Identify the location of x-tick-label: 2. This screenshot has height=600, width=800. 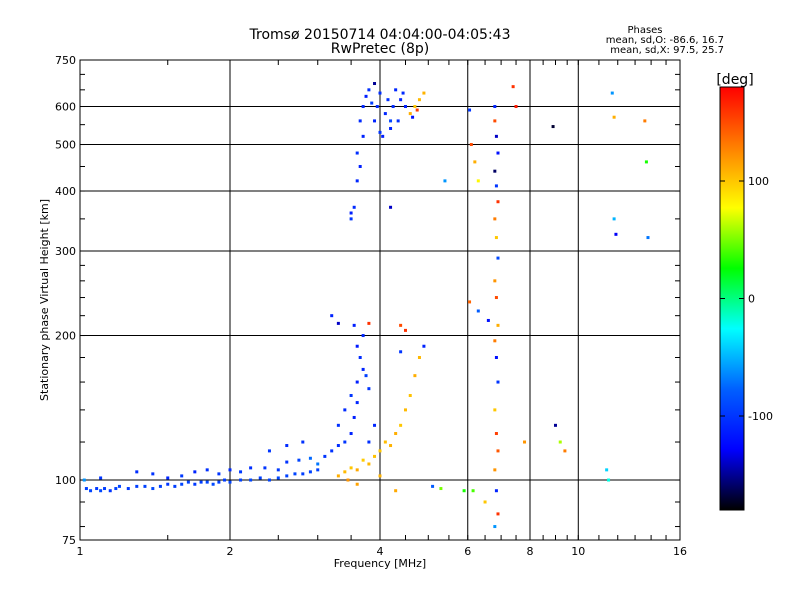
(230, 551).